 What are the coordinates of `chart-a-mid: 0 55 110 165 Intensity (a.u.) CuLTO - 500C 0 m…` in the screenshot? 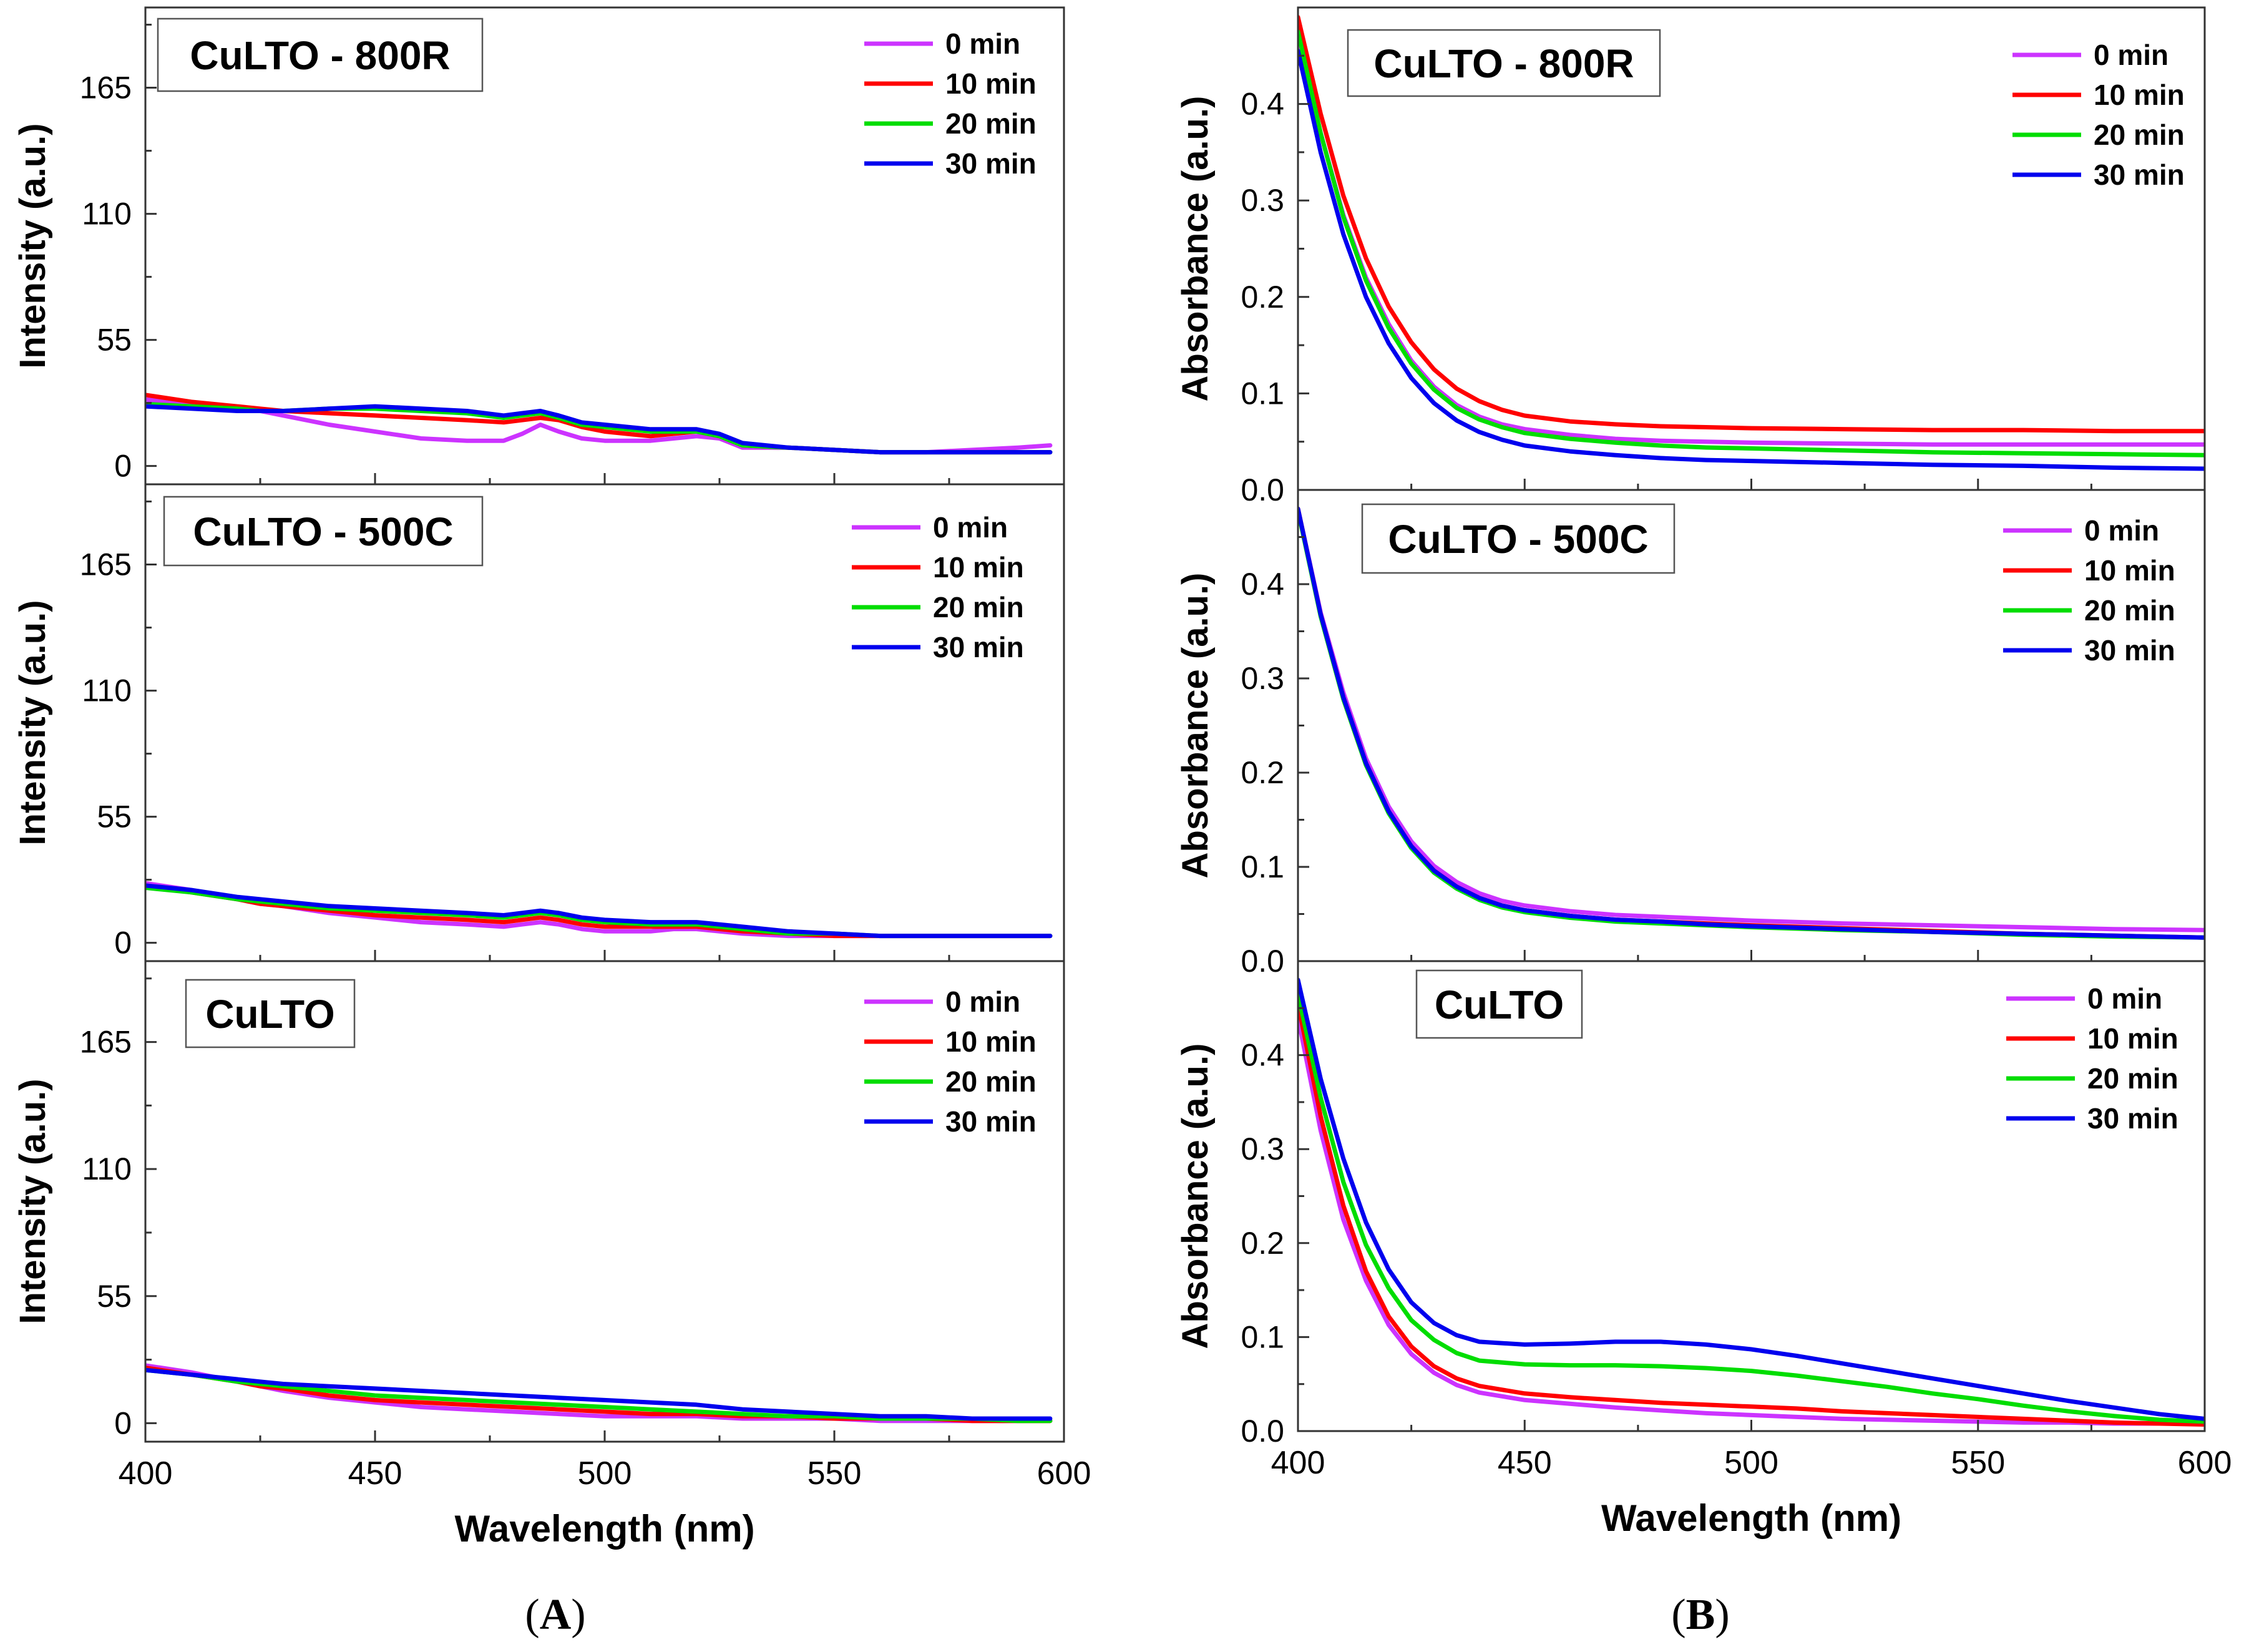 It's located at (539, 722).